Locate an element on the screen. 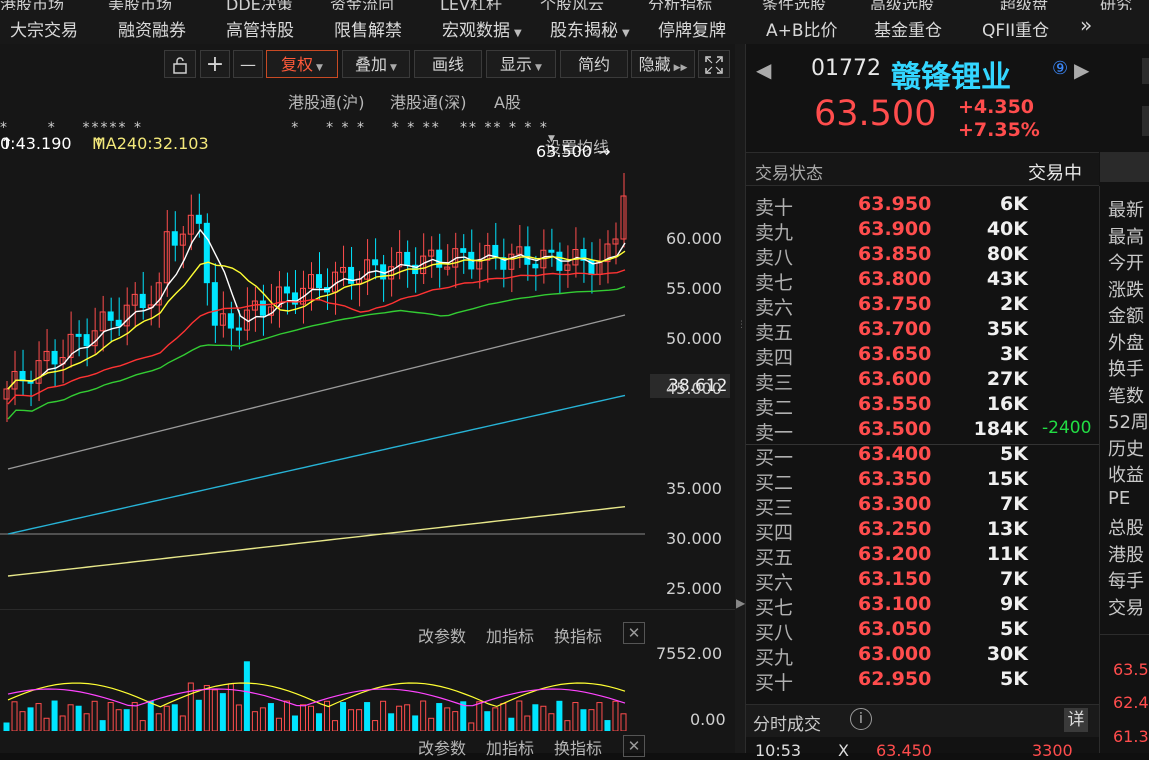 Image resolution: width=1149 pixels, height=760 pixels. book-price: 63.300 is located at coordinates (895, 504).